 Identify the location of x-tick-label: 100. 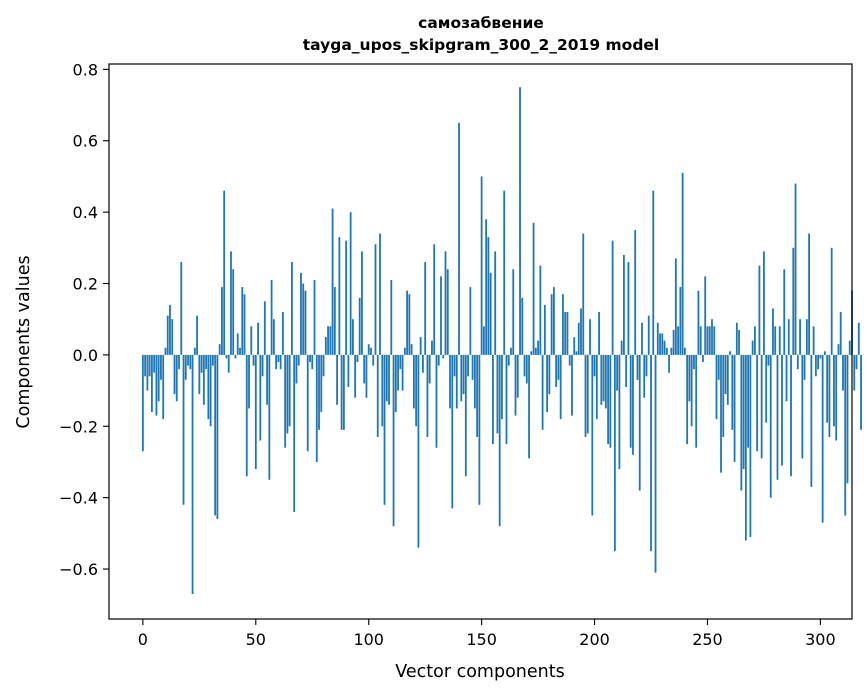
(368, 639).